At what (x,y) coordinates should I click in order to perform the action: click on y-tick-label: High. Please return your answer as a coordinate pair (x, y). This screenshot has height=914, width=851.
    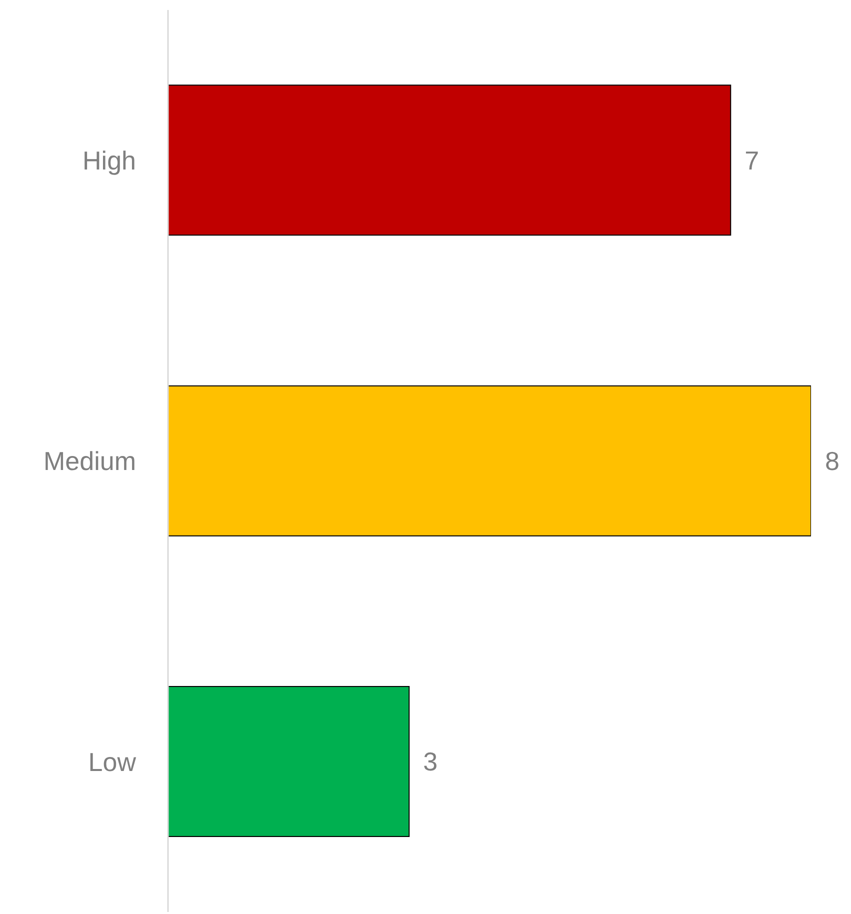
    Looking at the image, I should click on (109, 161).